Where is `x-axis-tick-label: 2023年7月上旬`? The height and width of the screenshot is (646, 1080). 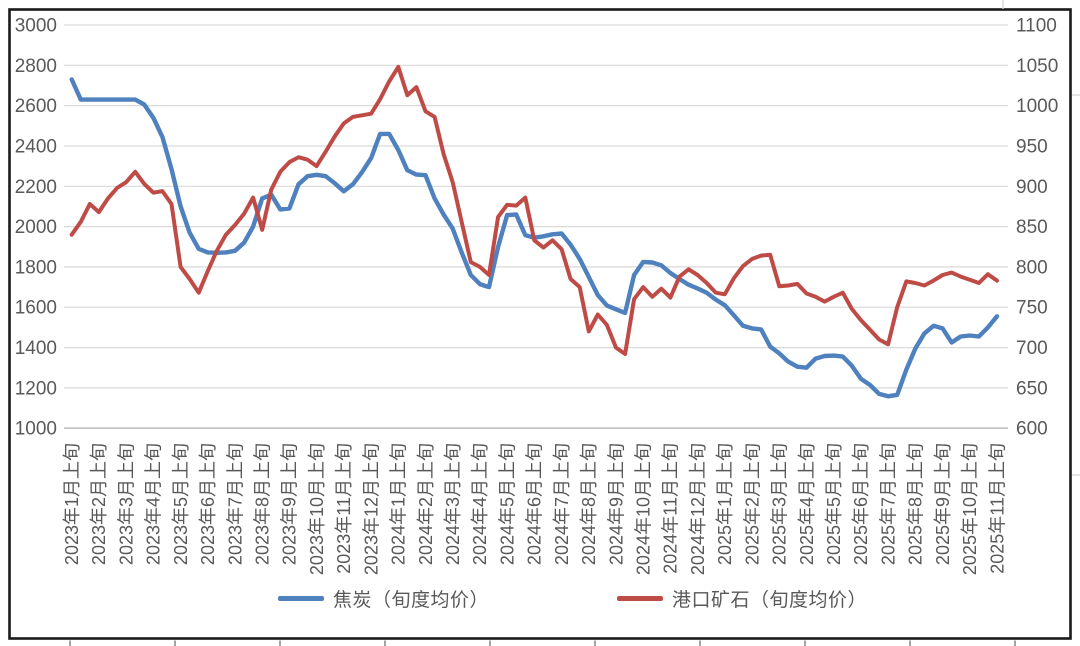 x-axis-tick-label: 2023年7月上旬 is located at coordinates (235, 504).